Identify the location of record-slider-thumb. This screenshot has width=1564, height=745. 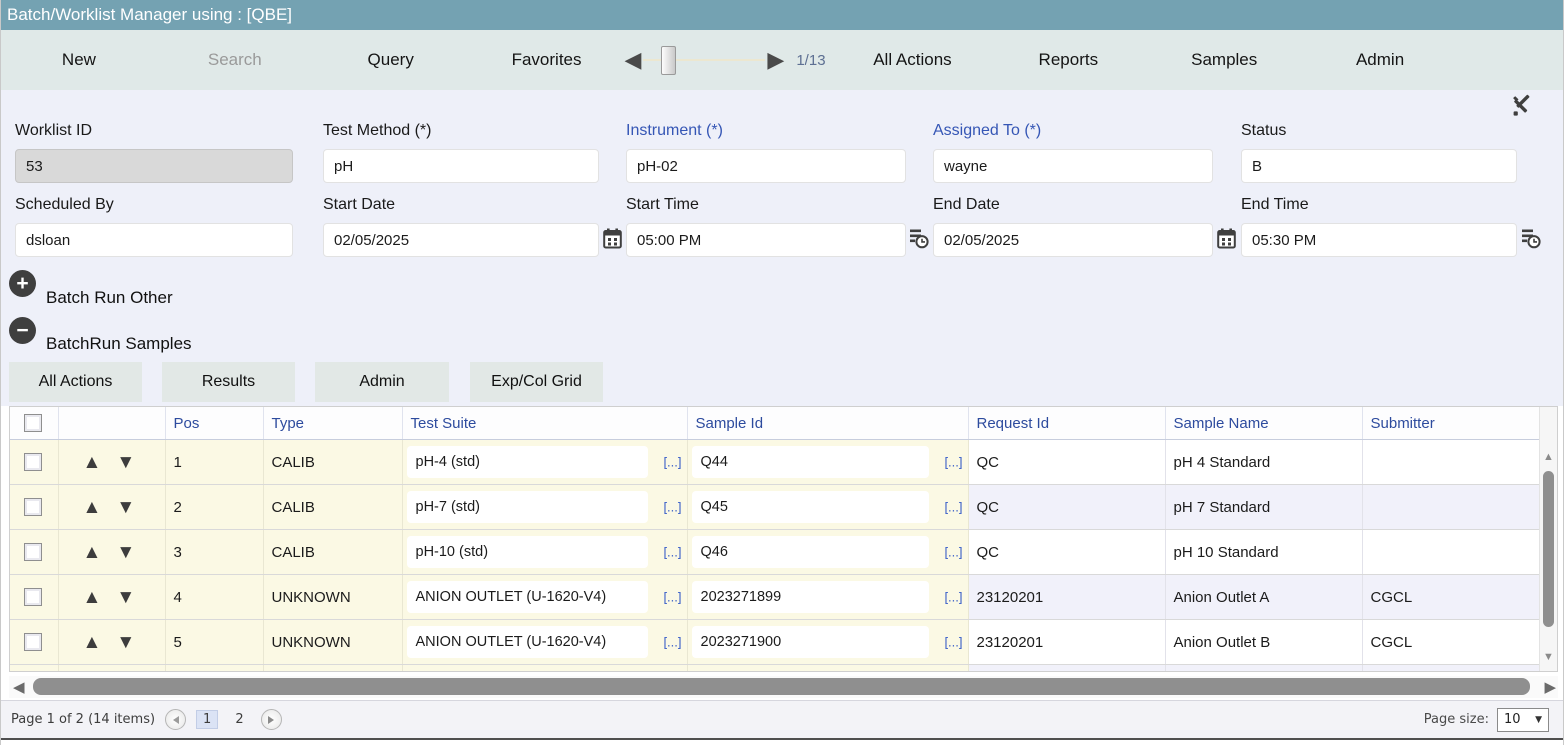
(669, 60).